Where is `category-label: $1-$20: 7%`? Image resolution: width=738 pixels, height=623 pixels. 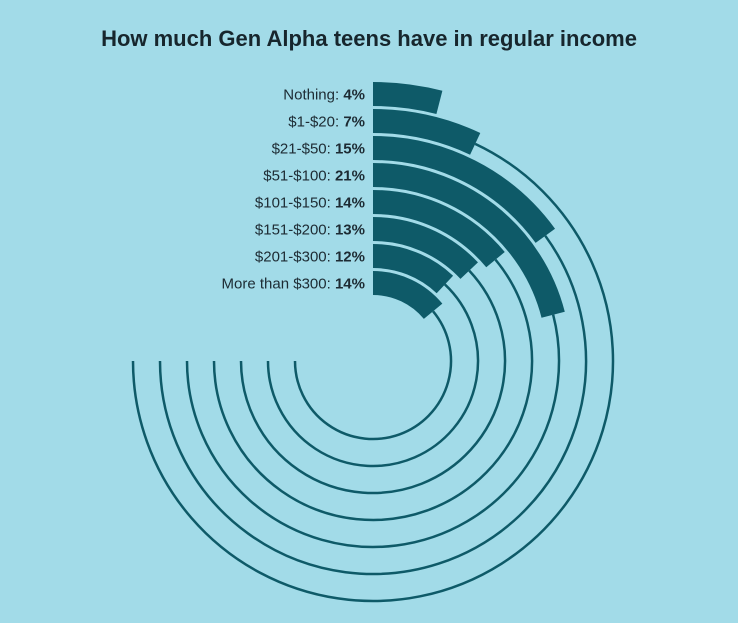
category-label: $1-$20: 7% is located at coordinates (326, 122).